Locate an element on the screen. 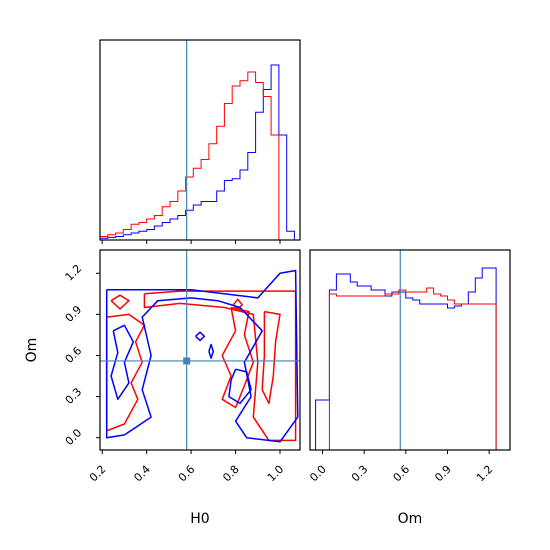 The height and width of the screenshot is (550, 550). joint-y-tick-label: 1.2 is located at coordinates (74, 273).